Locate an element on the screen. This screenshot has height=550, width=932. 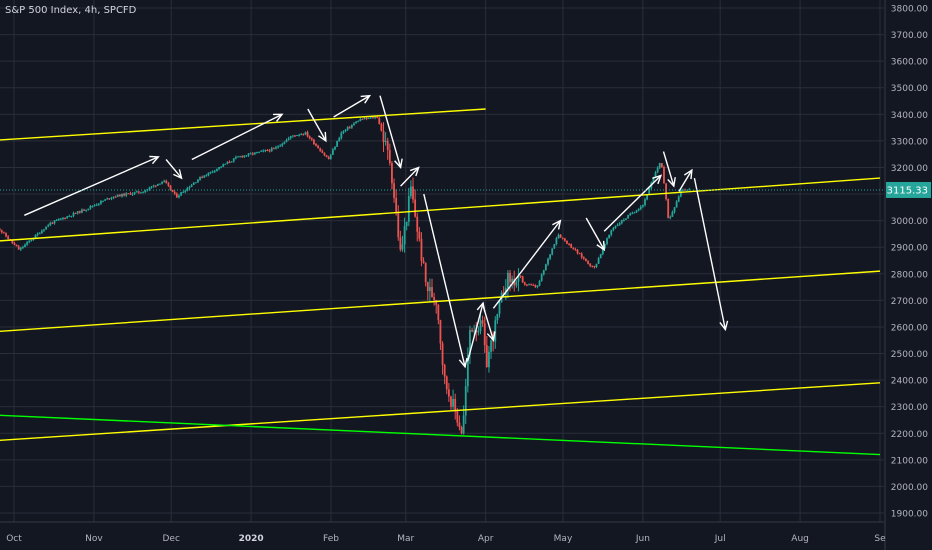
price-axis-tick-6: 3200.00 is located at coordinates (909, 169).